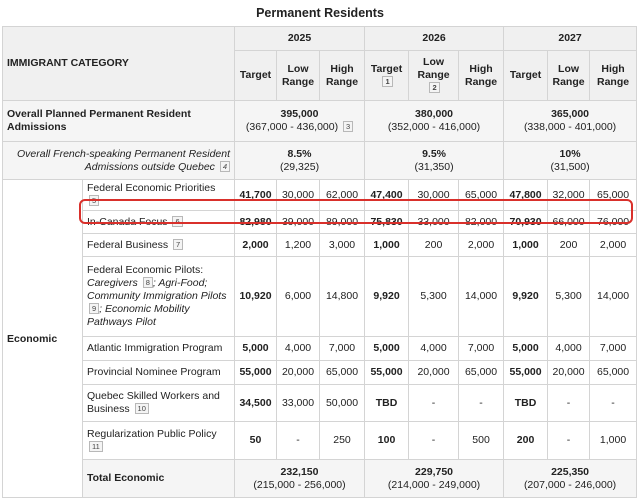  What do you see at coordinates (342, 403) in the screenshot?
I see `cell-high: 50,000` at bounding box center [342, 403].